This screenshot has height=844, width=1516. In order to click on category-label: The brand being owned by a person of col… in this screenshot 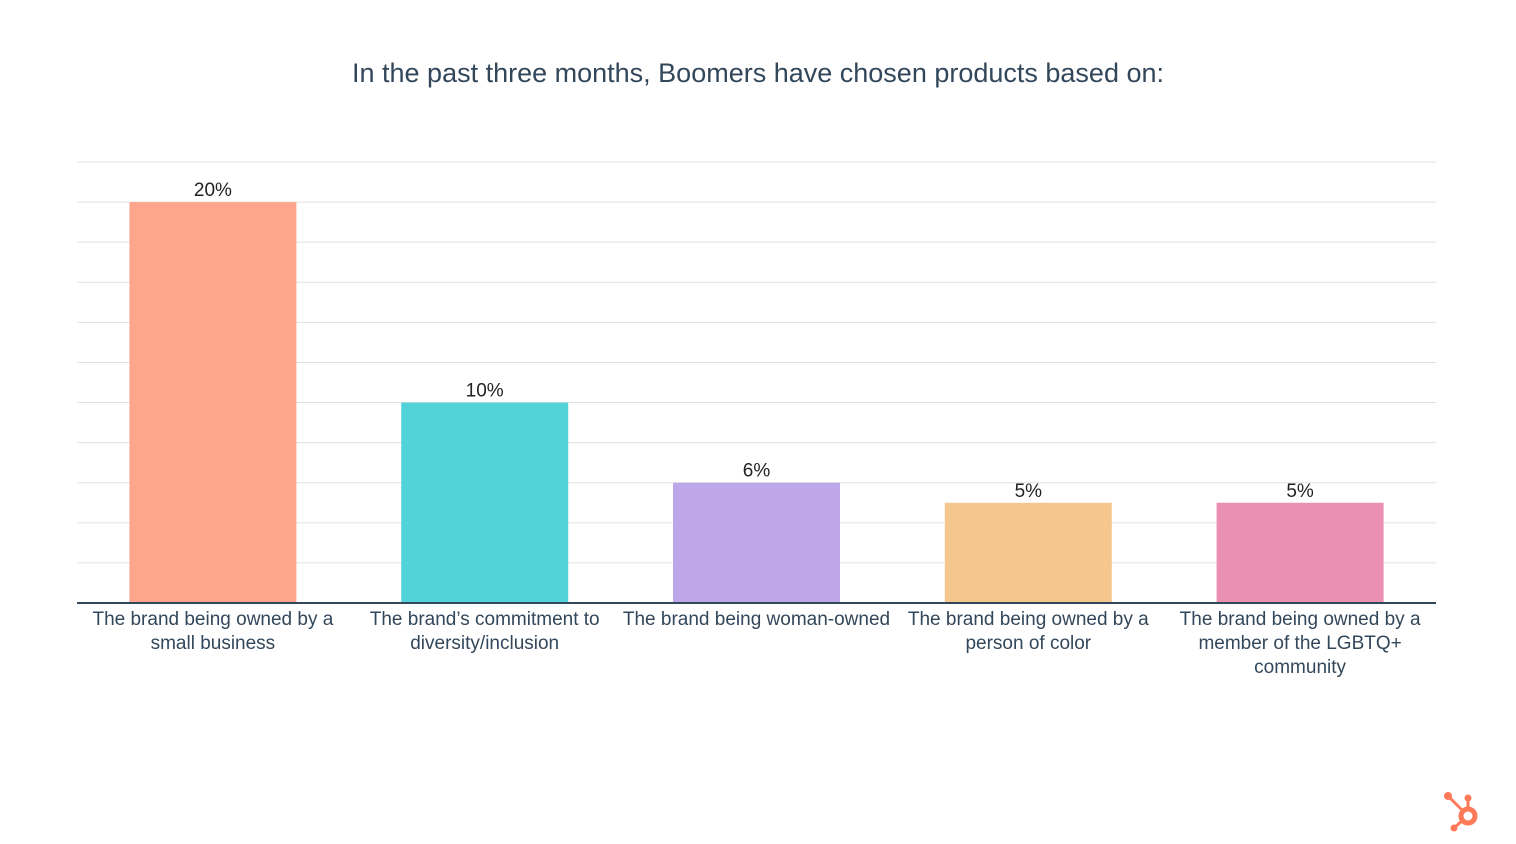, I will do `click(1028, 631)`.